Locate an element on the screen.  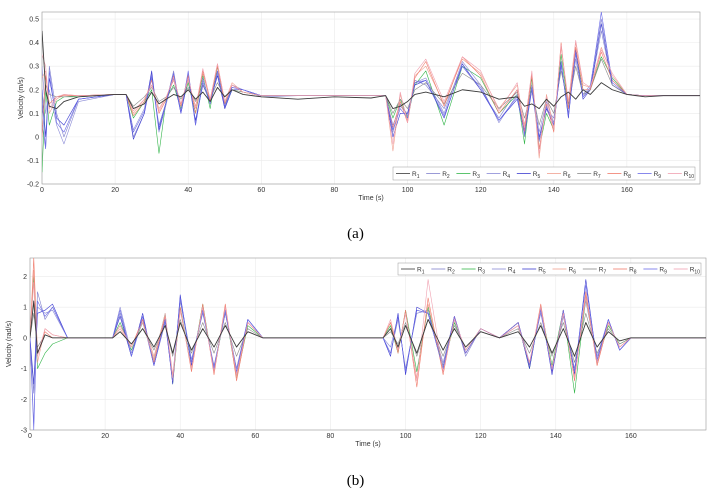
caption-a: (a) is located at coordinates (355, 234).